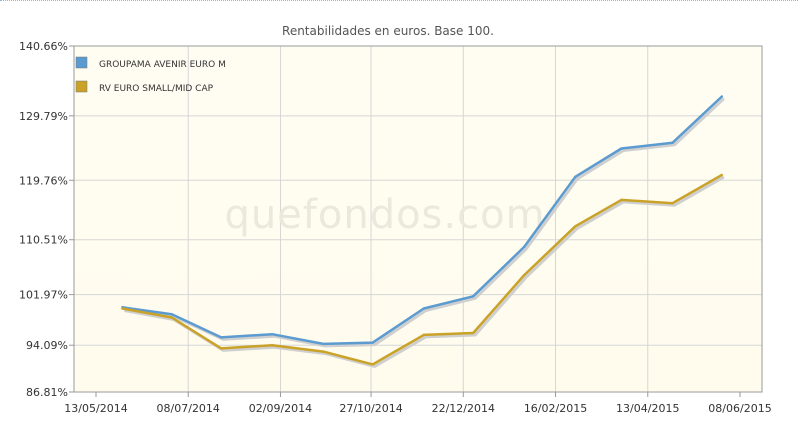  I want to click on y-tick-label: 101.97%, so click(43, 295).